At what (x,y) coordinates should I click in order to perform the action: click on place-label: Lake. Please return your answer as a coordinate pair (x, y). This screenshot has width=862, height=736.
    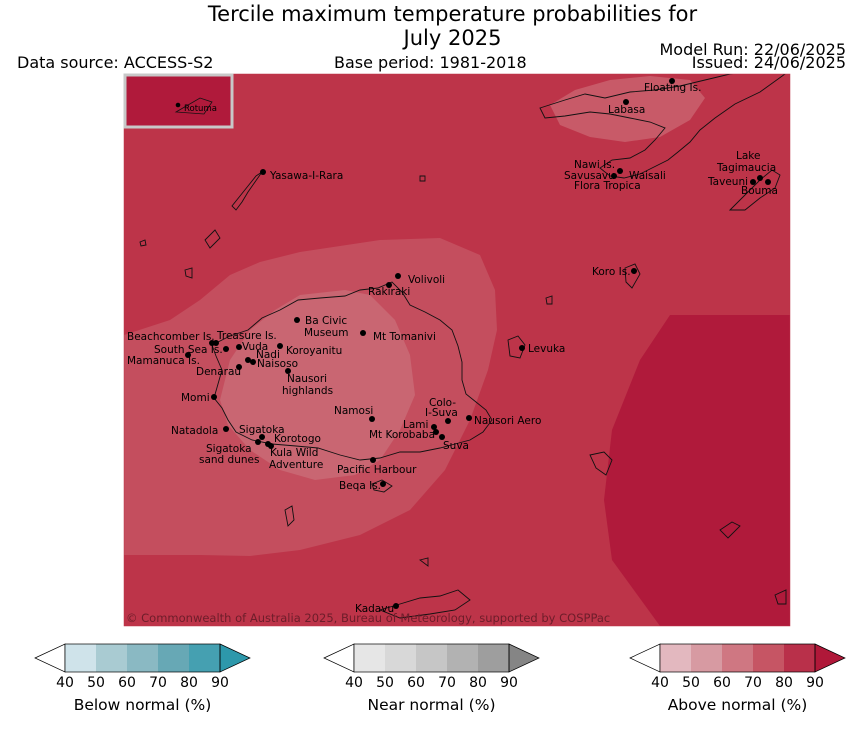
    Looking at the image, I should click on (748, 156).